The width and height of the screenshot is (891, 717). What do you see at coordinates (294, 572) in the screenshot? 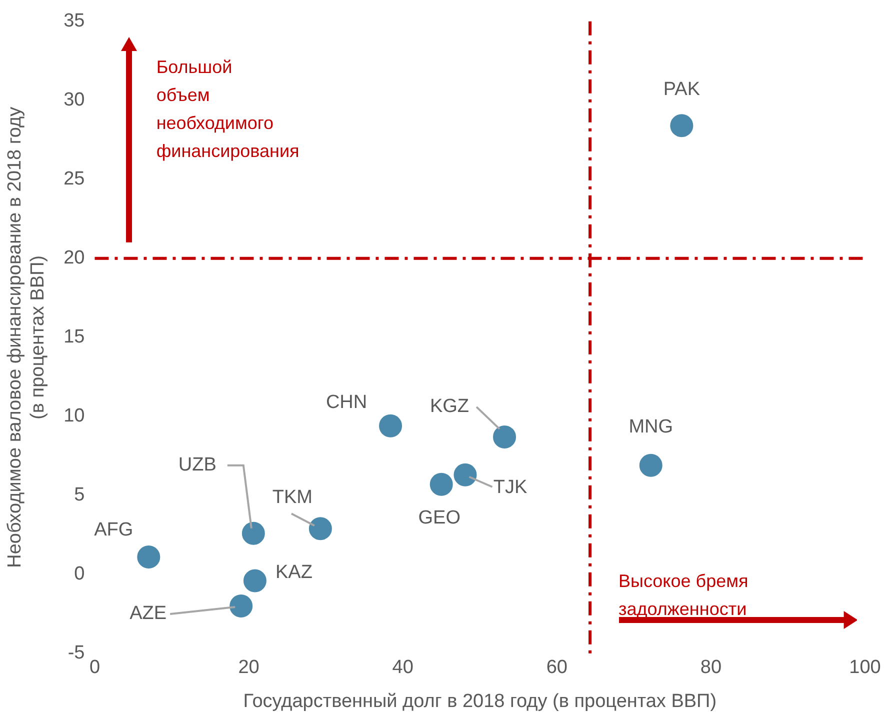
I see `series-label: KAZ` at bounding box center [294, 572].